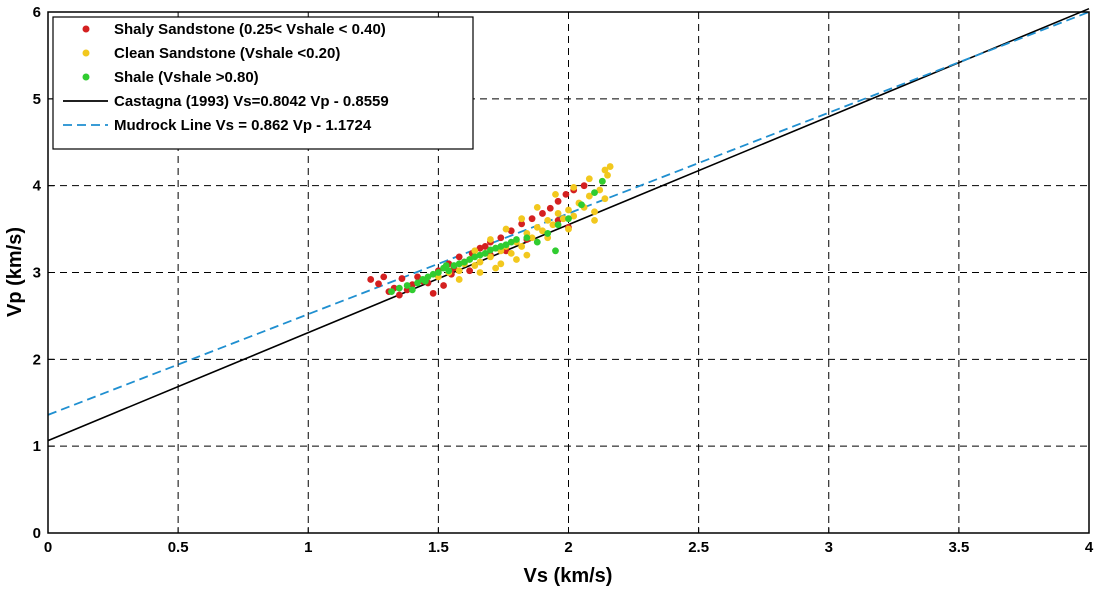  I want to click on legend-box, so click(263, 83).